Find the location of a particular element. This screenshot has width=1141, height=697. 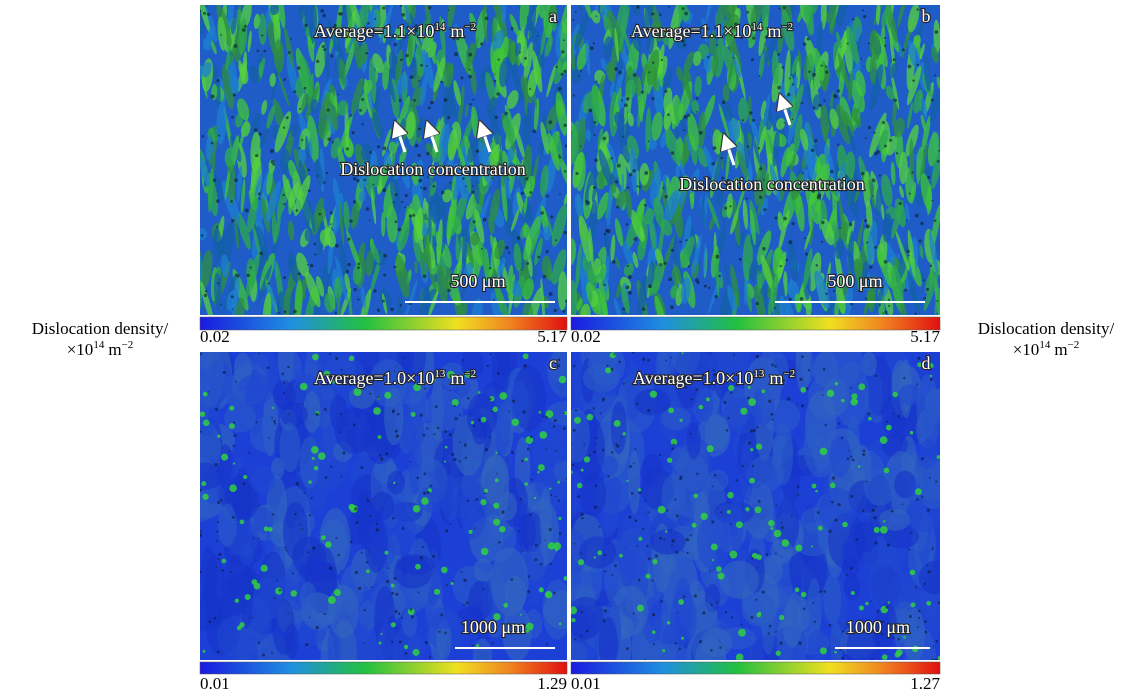

colorbar-min: 0.02 is located at coordinates (215, 336).